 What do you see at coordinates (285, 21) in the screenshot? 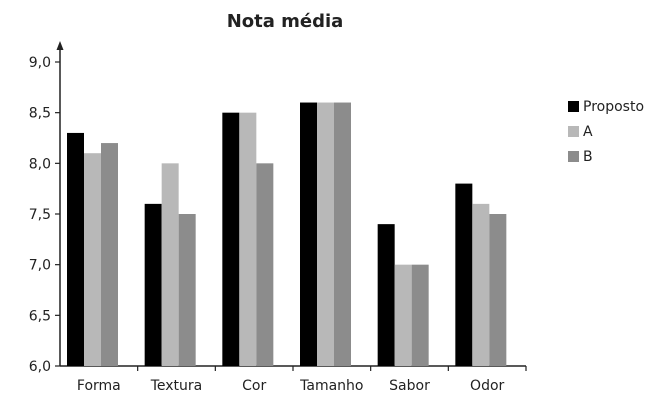
I see `chart-title: Nota média` at bounding box center [285, 21].